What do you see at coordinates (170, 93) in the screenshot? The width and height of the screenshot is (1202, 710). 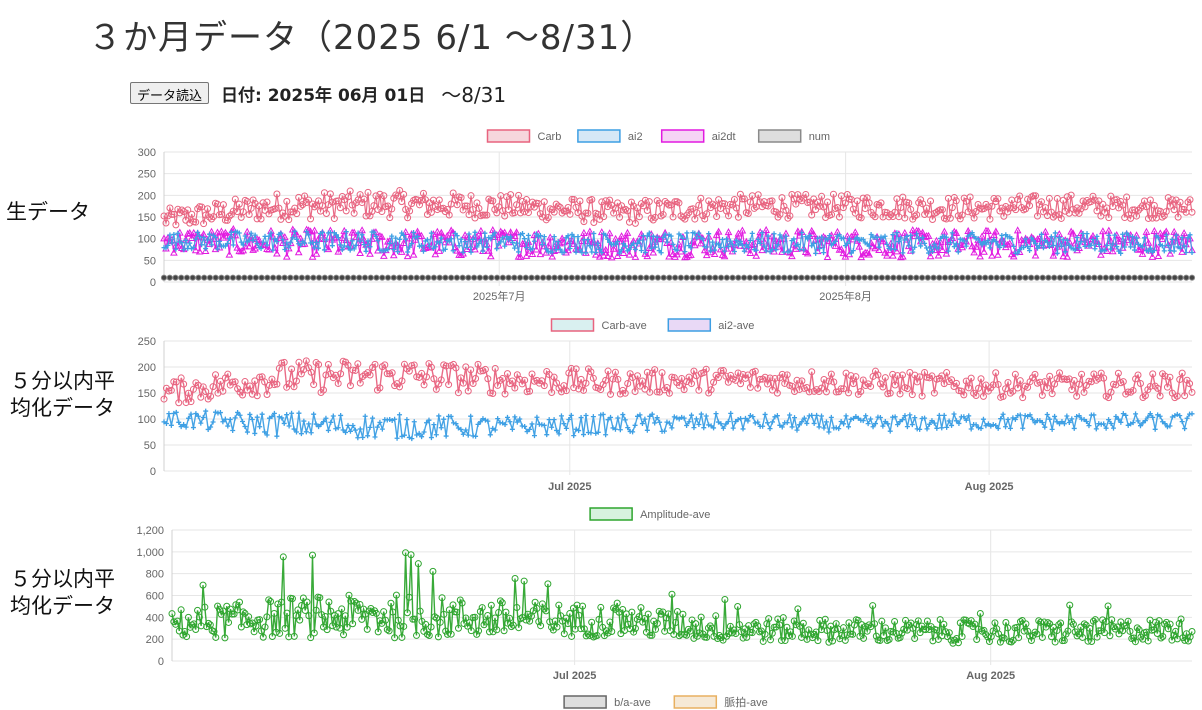 I see `load-data-button: データ読込` at bounding box center [170, 93].